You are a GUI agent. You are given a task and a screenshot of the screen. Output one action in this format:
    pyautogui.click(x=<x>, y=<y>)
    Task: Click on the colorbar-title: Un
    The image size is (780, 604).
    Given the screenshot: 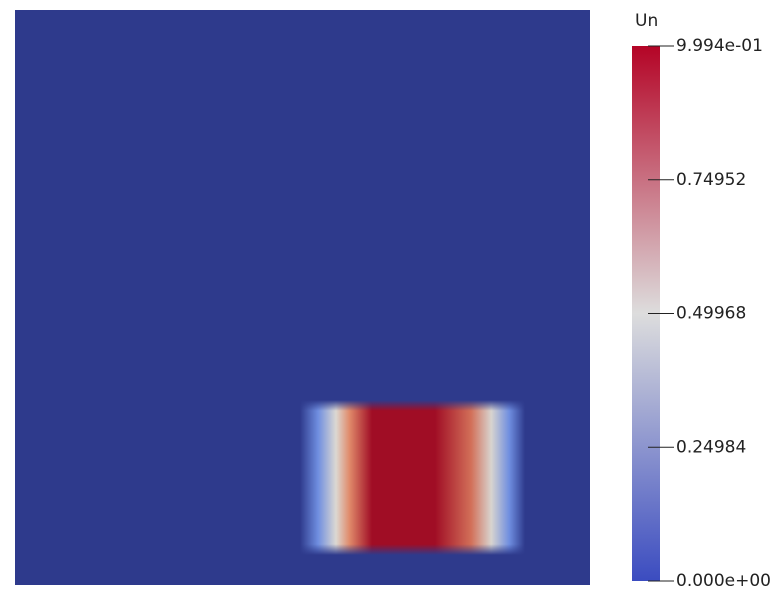 What is the action you would take?
    pyautogui.click(x=646, y=21)
    